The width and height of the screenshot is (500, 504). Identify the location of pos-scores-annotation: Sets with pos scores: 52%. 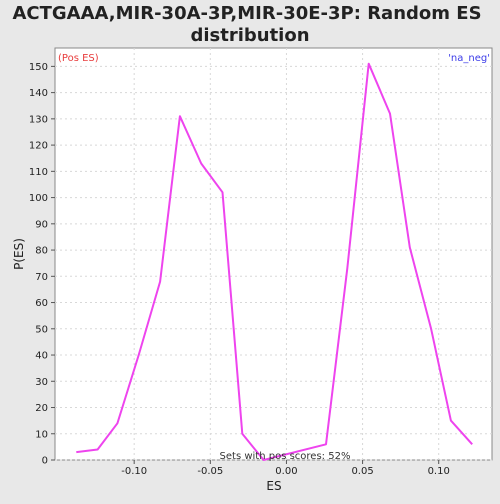
(285, 456).